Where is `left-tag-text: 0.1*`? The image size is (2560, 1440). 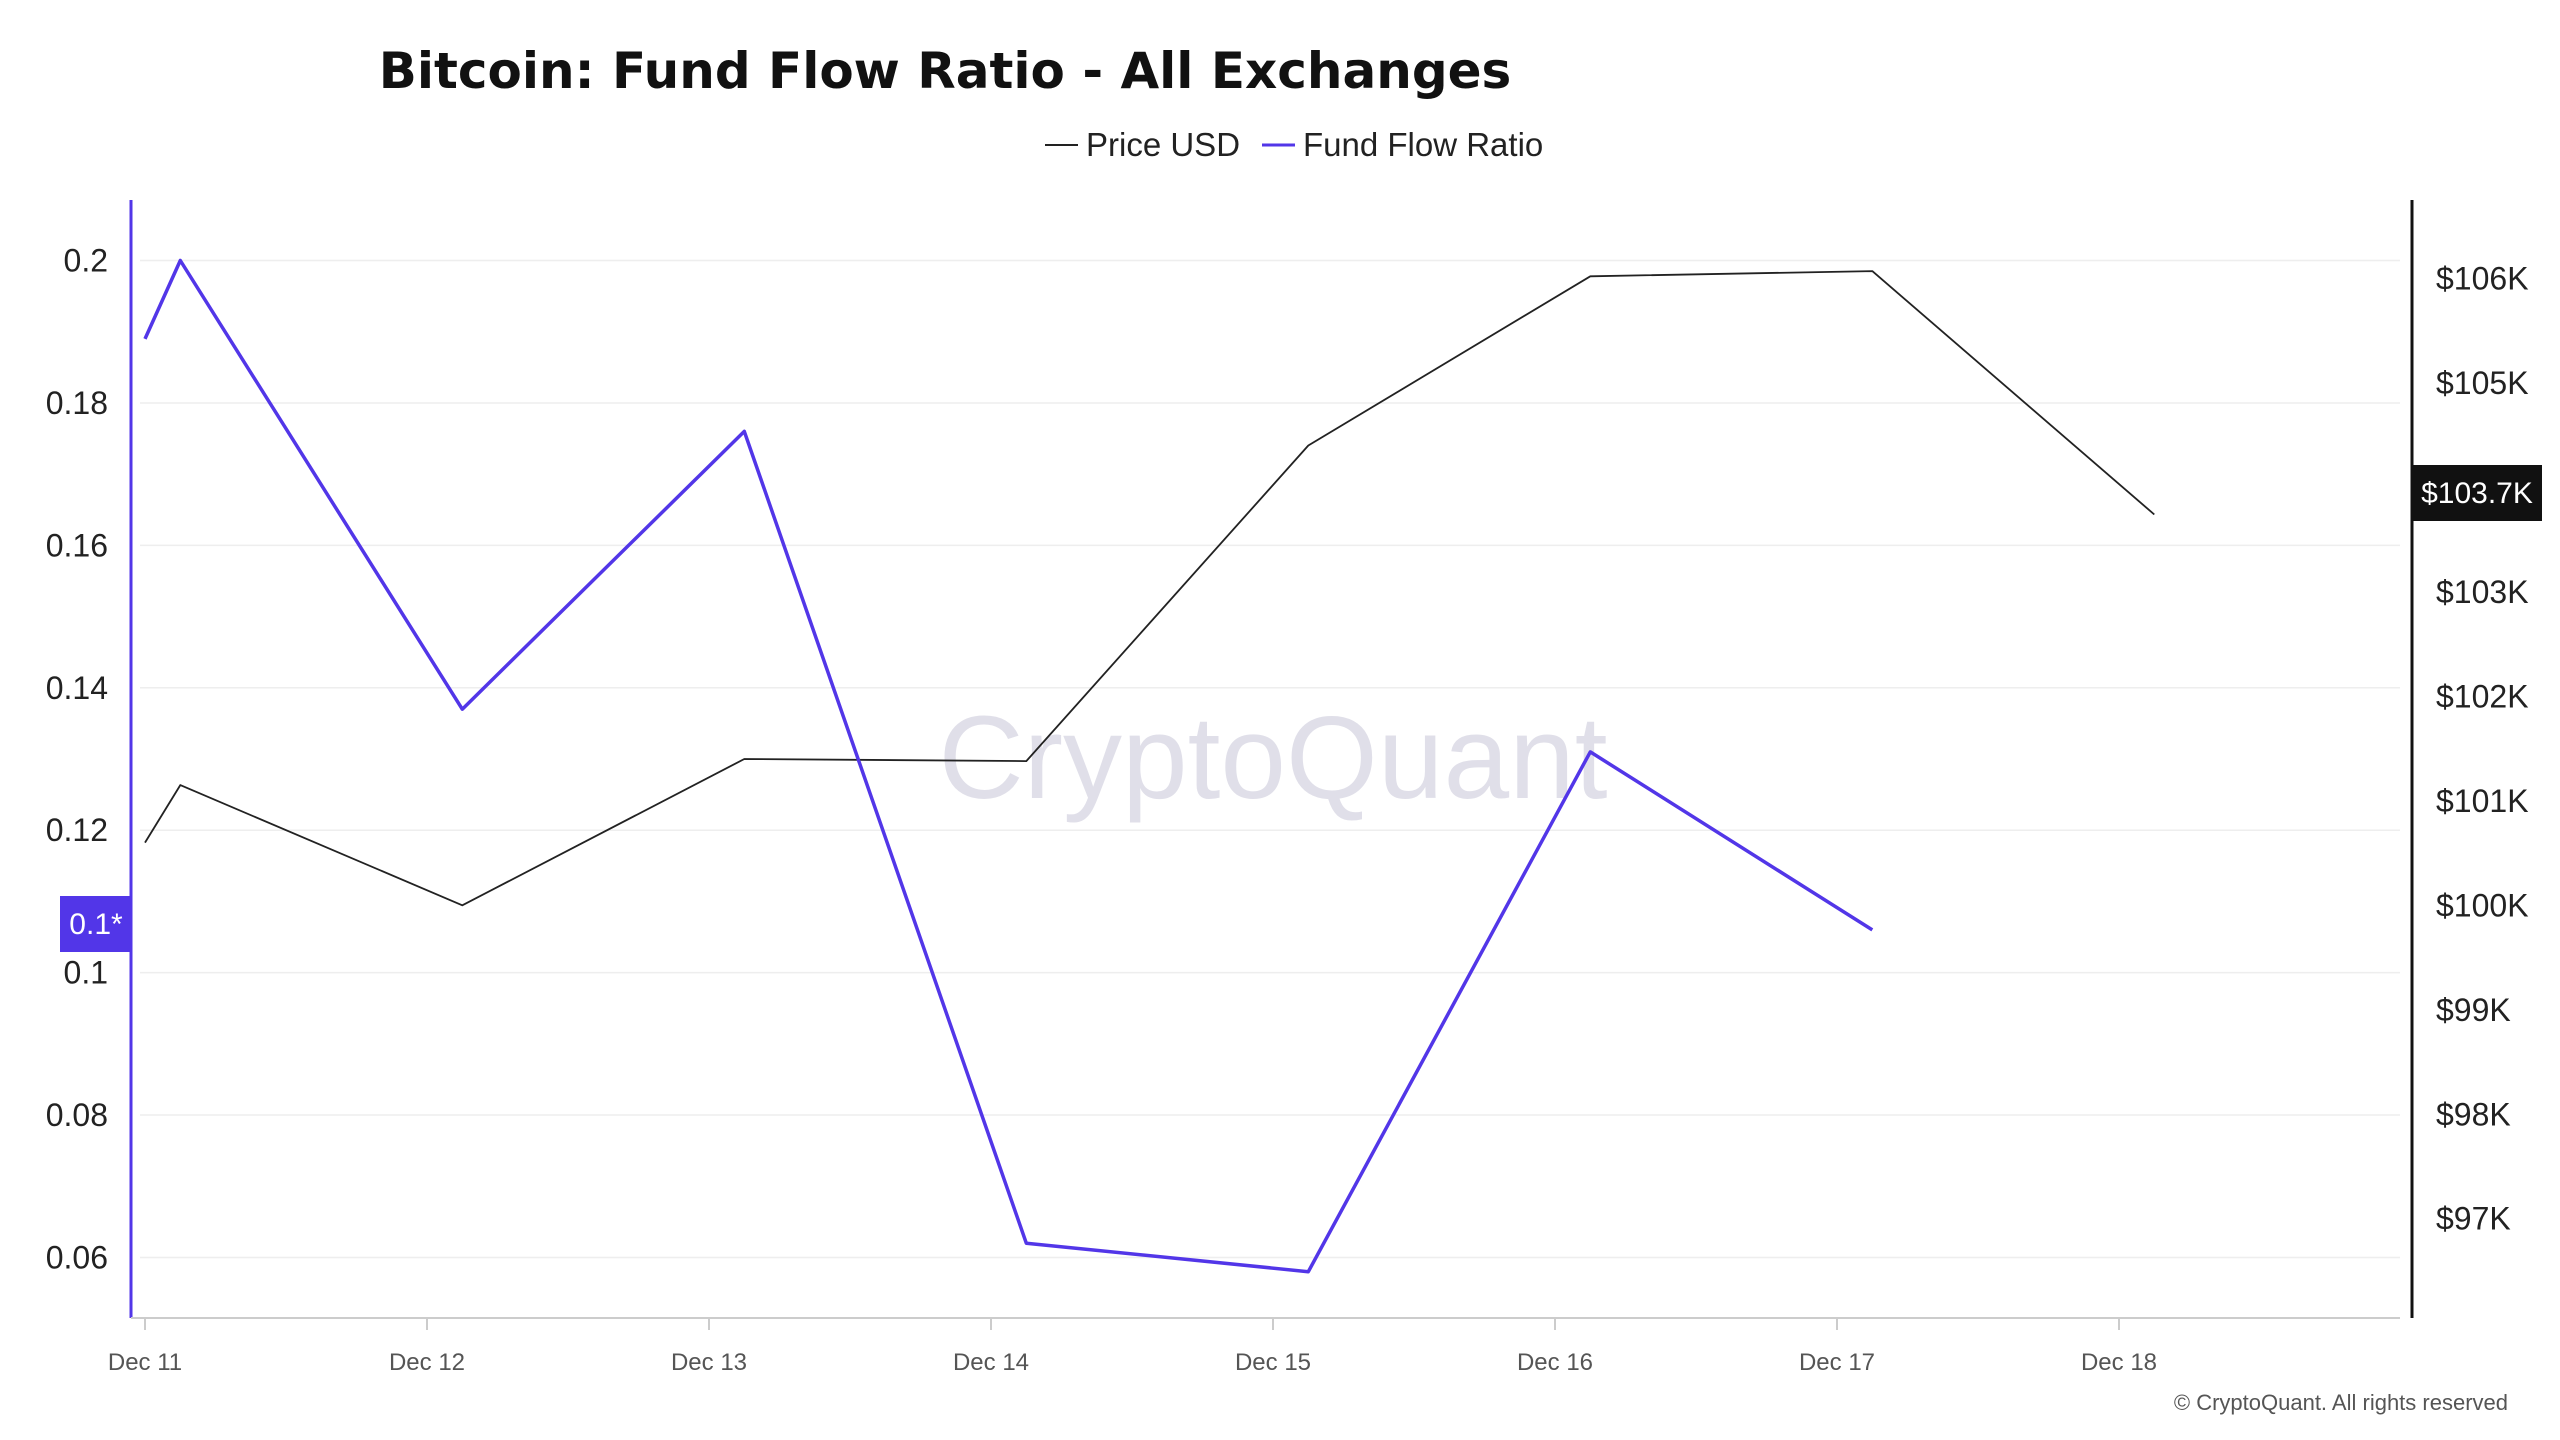
left-tag-text: 0.1* is located at coordinates (96, 924).